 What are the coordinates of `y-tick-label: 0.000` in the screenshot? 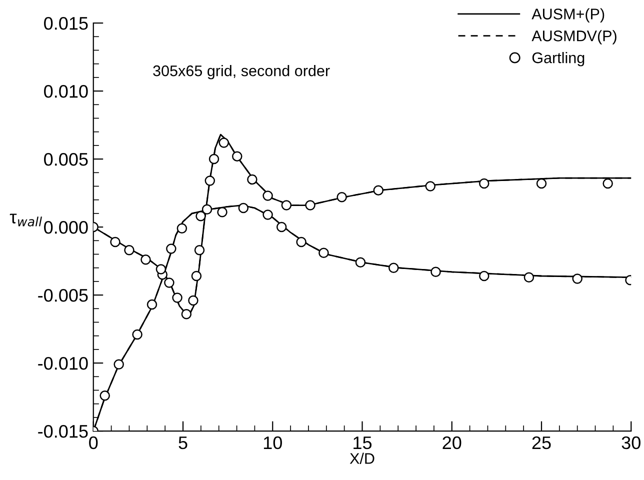 It's located at (66, 227).